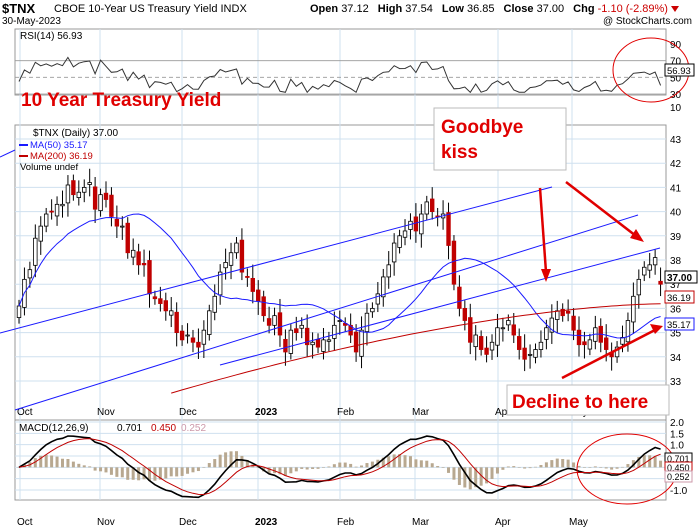 This screenshot has height=530, width=700. What do you see at coordinates (129, 428) in the screenshot?
I see `macd-value: 0.701` at bounding box center [129, 428].